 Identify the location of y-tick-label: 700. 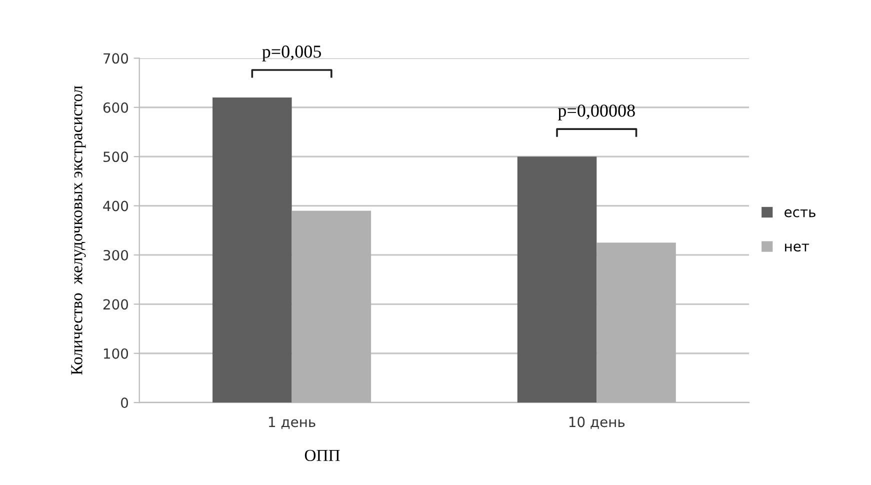
(116, 58).